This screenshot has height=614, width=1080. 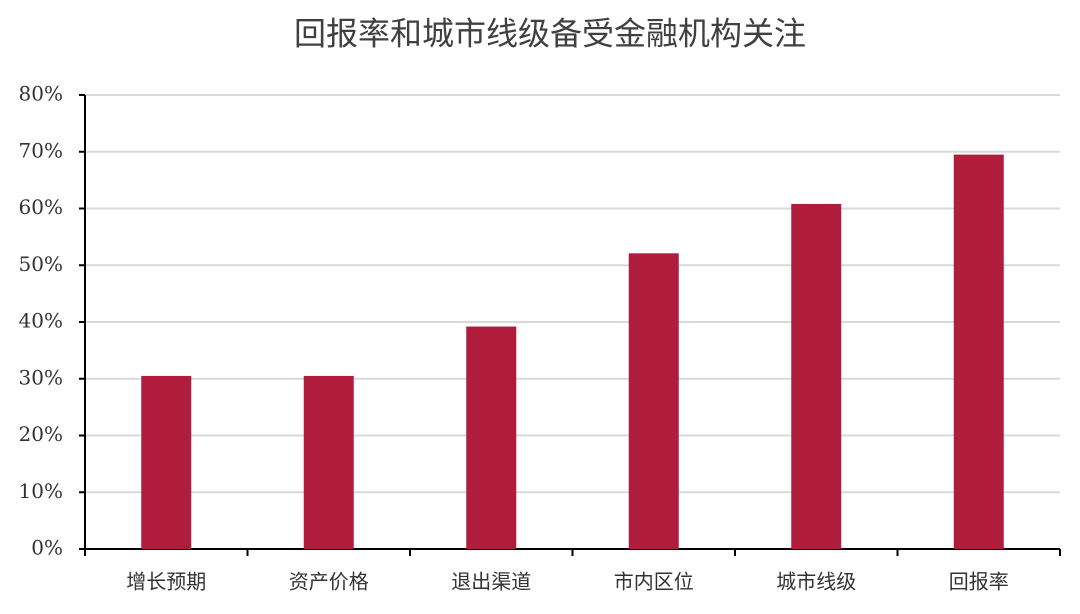 What do you see at coordinates (166, 582) in the screenshot?
I see `x-tick-label: 增长预期` at bounding box center [166, 582].